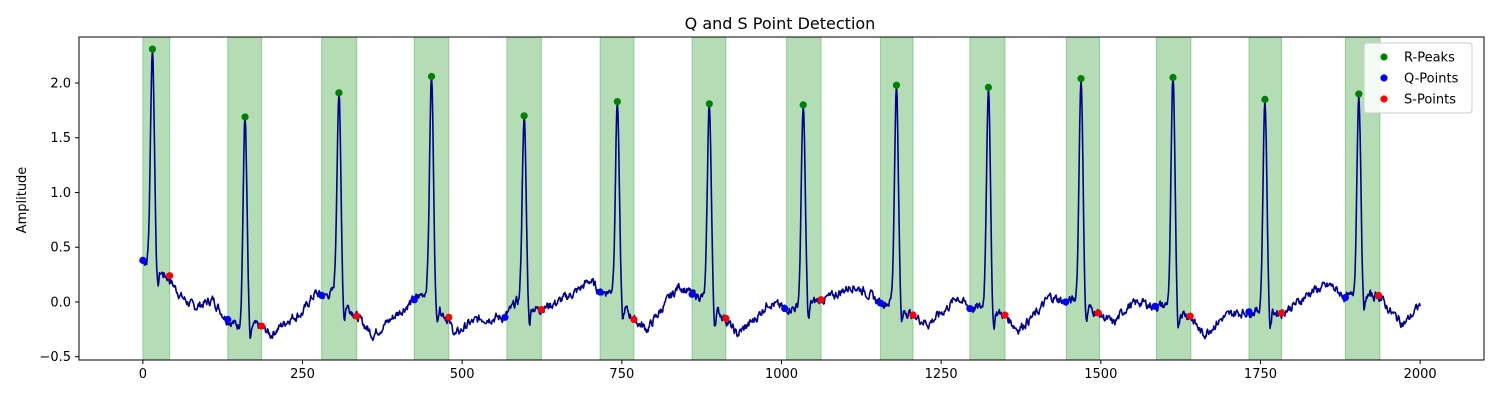 Image resolution: width=1500 pixels, height=400 pixels. Describe the element at coordinates (780, 23) in the screenshot. I see `chart-title: Q and S Point Detection` at that location.